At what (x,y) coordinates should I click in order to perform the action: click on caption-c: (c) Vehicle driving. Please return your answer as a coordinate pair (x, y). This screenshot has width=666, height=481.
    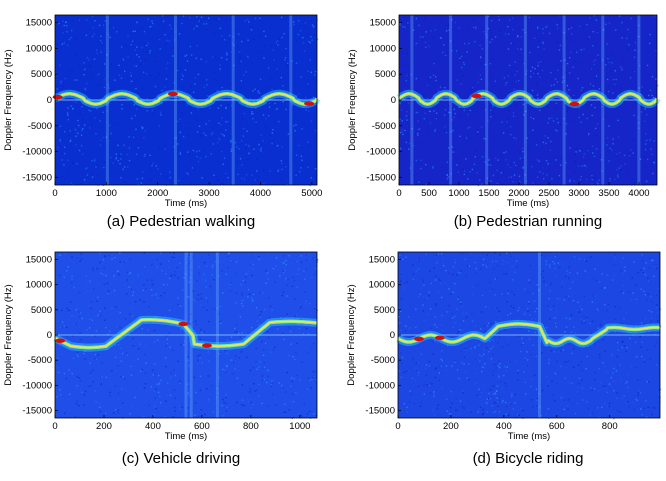
    Looking at the image, I should click on (181, 458).